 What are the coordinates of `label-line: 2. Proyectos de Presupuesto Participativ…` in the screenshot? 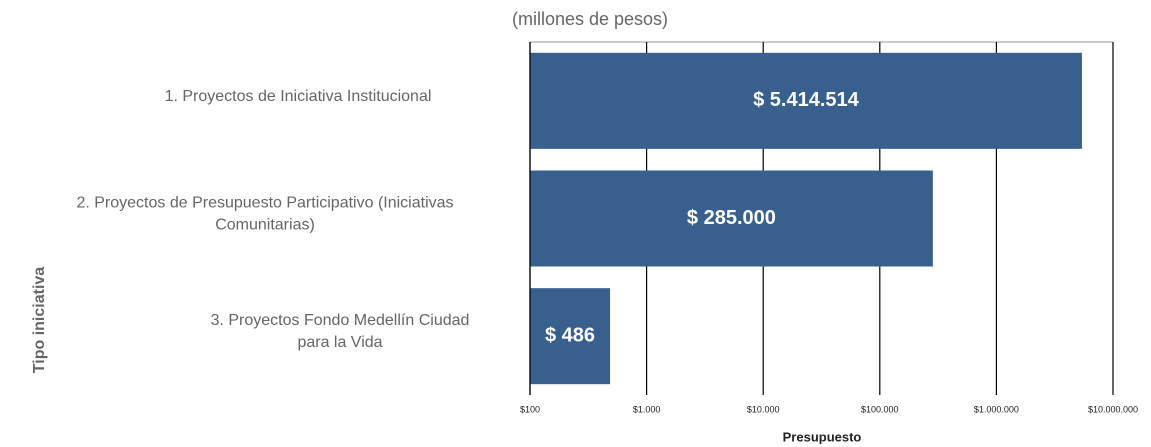 It's located at (264, 203).